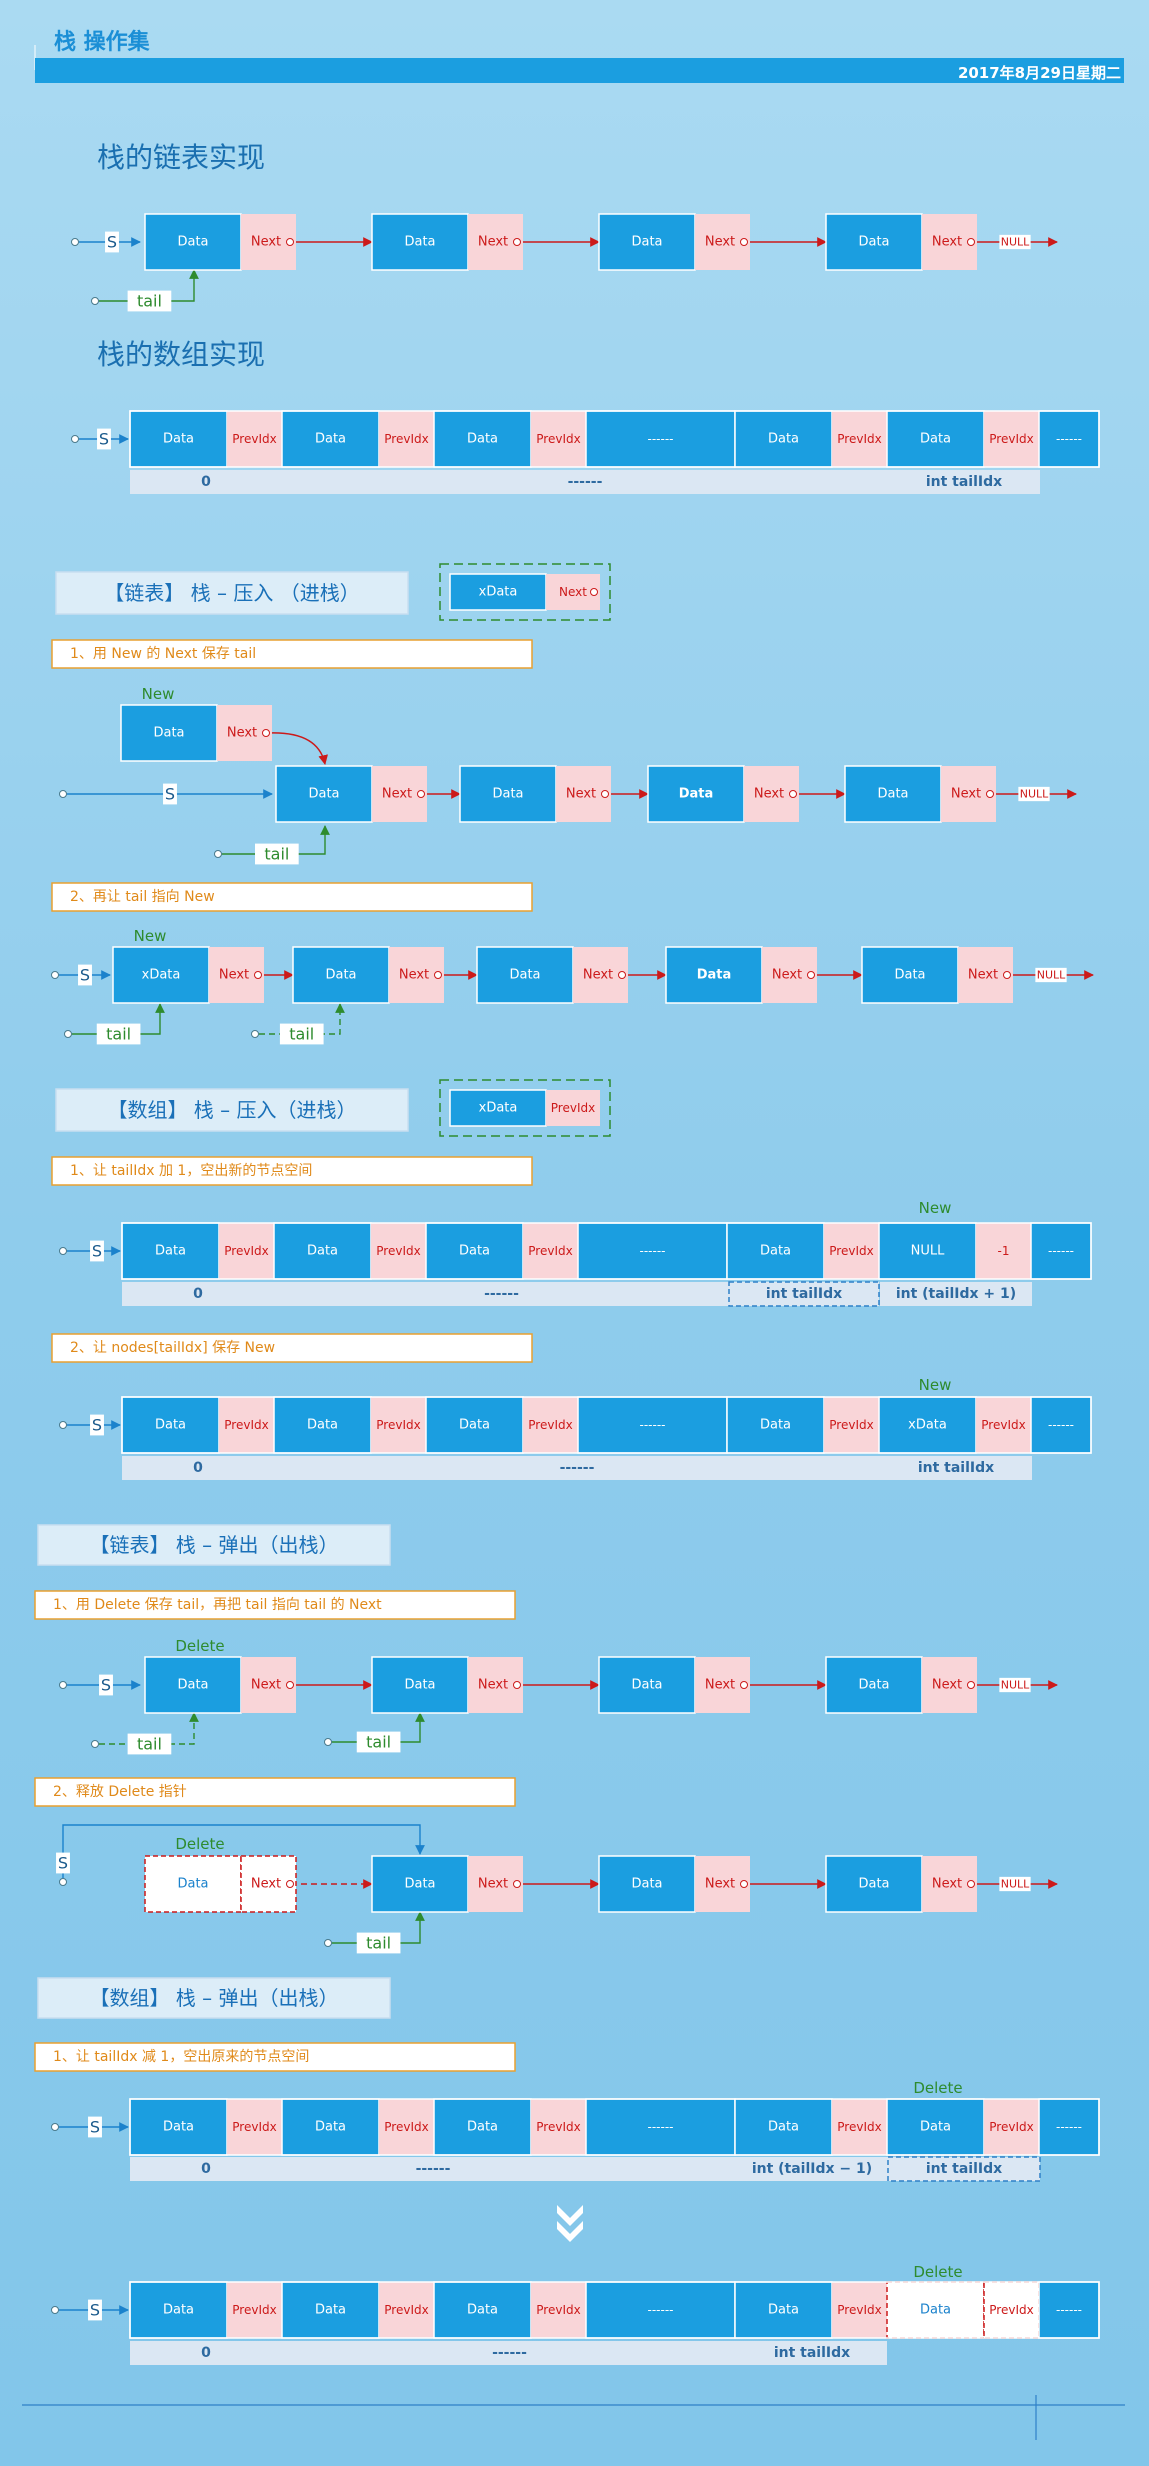  What do you see at coordinates (158, 694) in the screenshot?
I see `new-label: New` at bounding box center [158, 694].